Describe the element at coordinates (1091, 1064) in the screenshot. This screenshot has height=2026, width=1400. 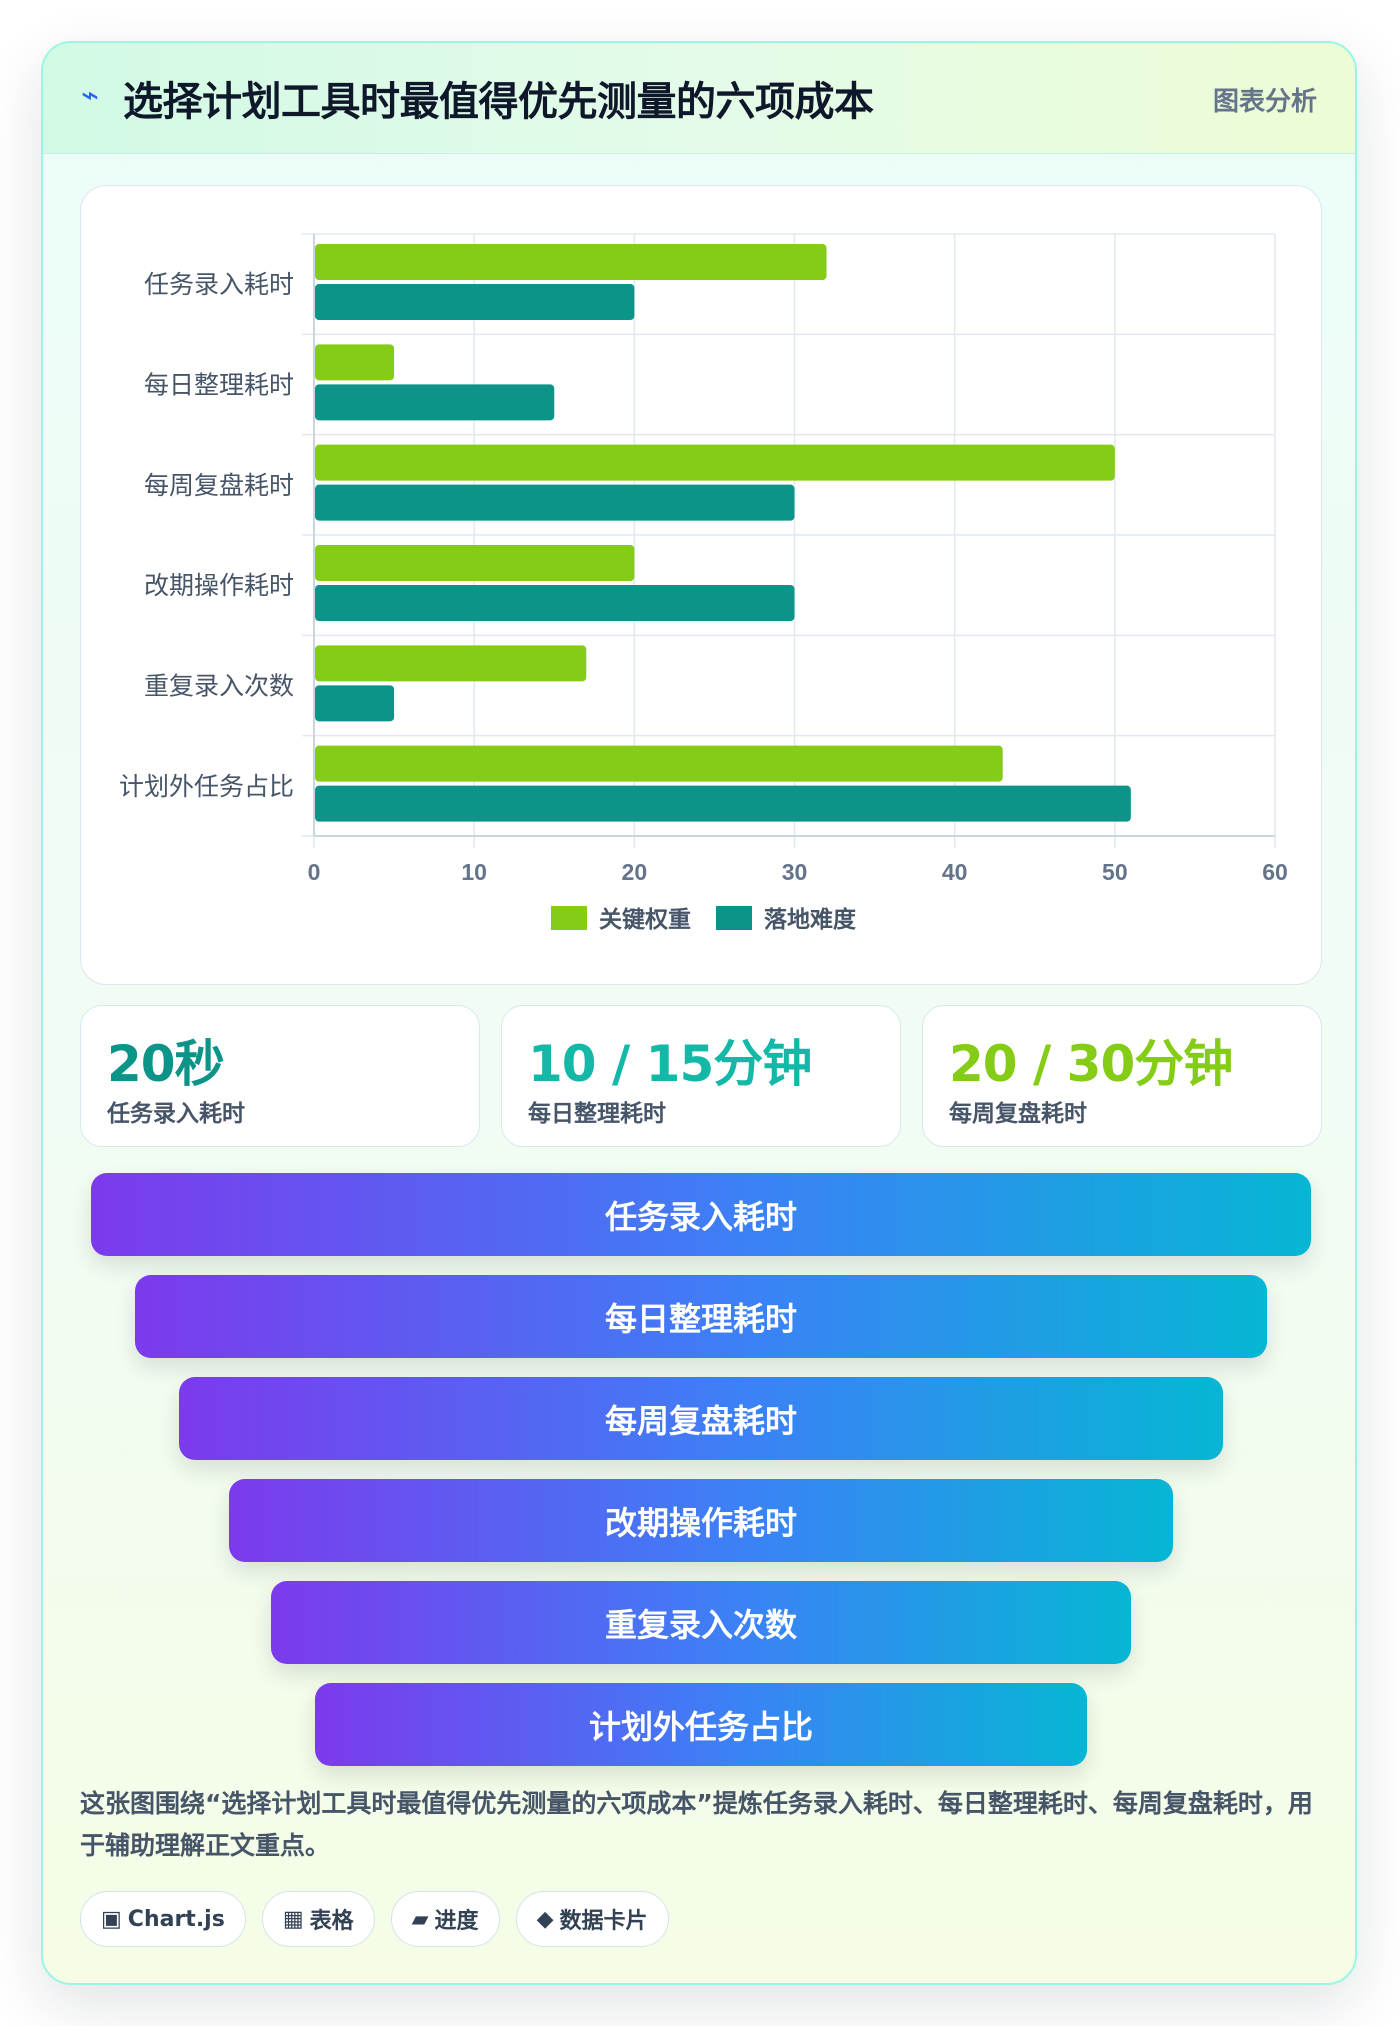
I see `stat-value: 20 / 30分钟` at that location.